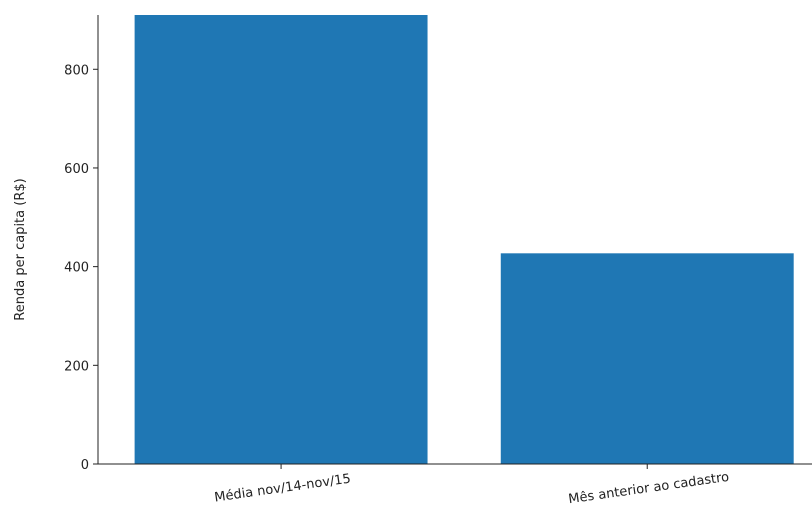  I want to click on x-tick-label-1: Mês anterior ao cadastro, so click(648, 488).